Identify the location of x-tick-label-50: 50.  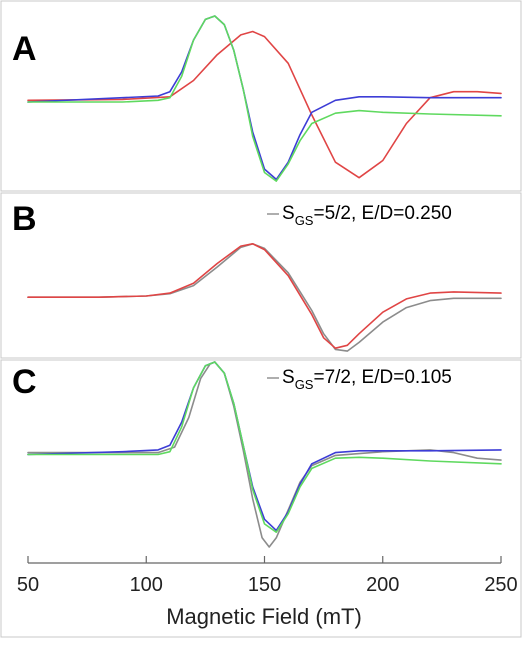
(28, 585).